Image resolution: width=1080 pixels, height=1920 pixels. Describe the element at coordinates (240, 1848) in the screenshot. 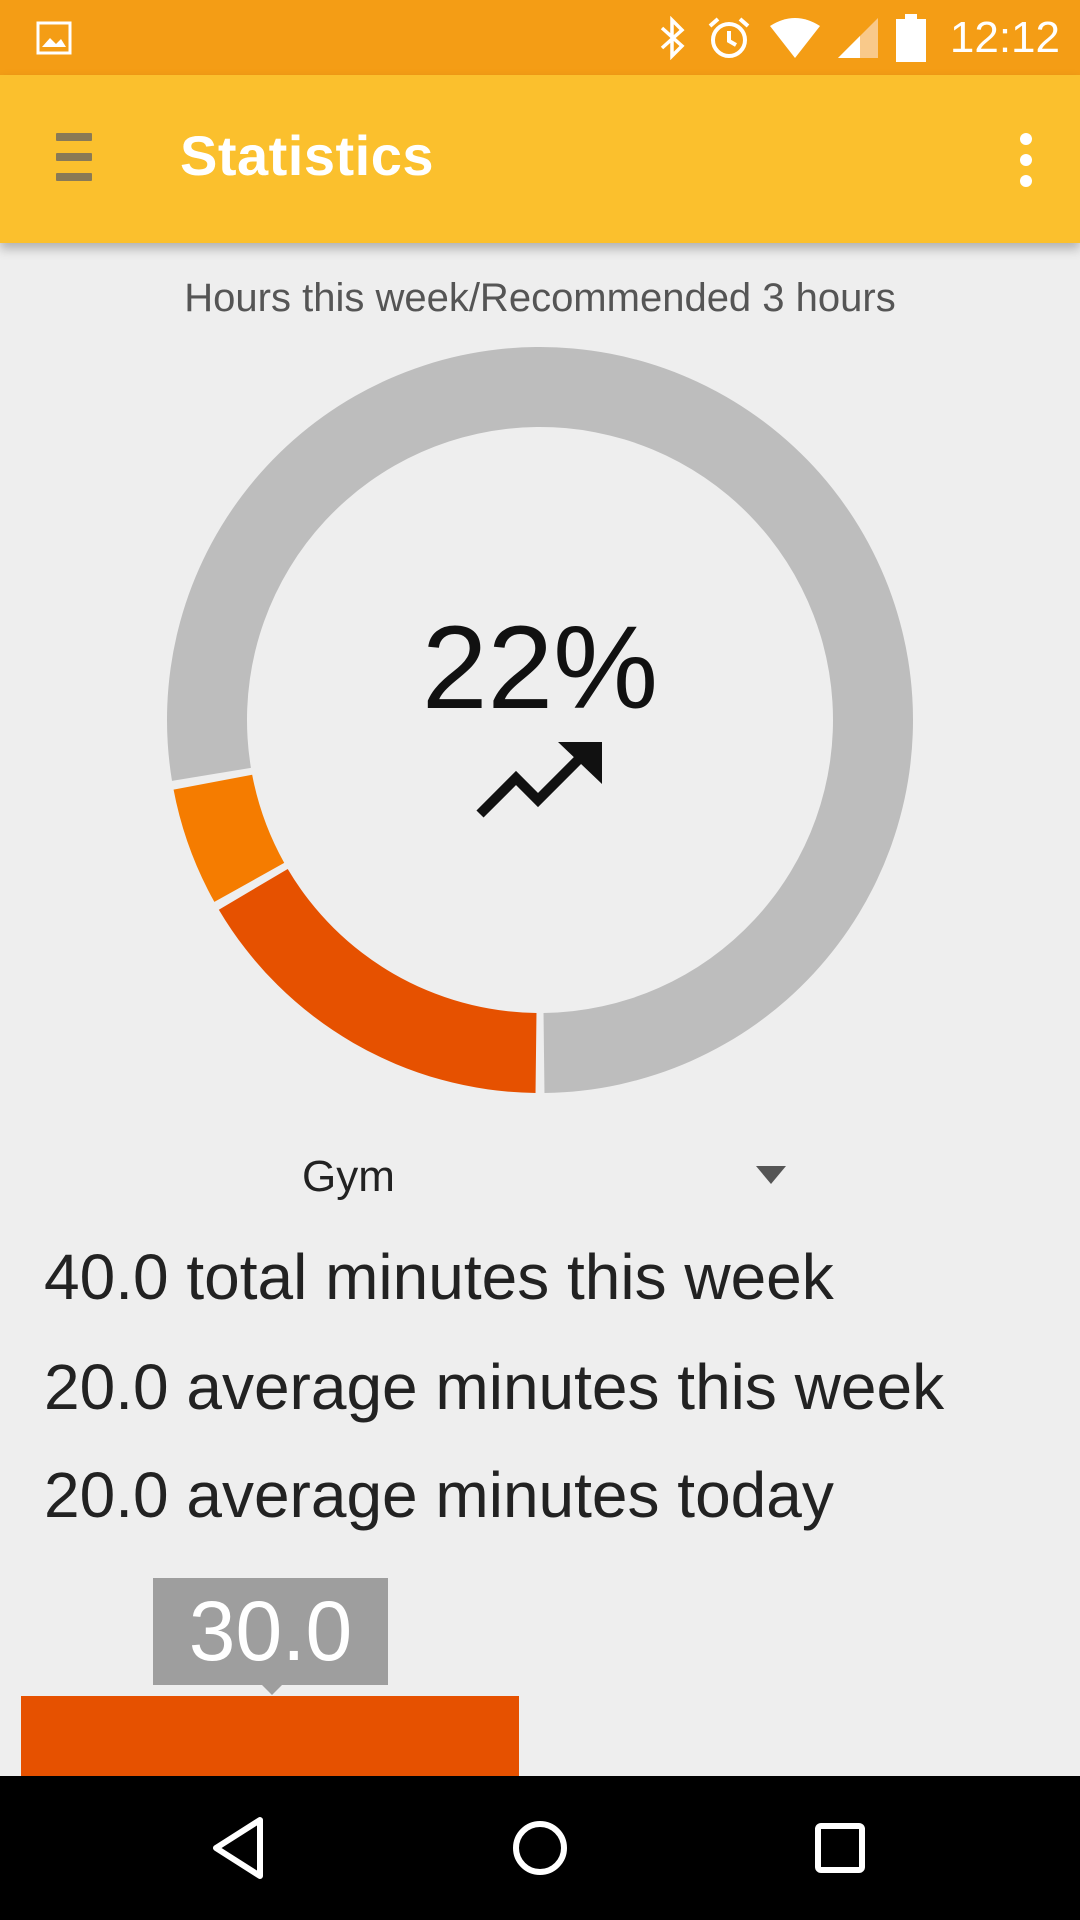

I see `back-icon` at that location.